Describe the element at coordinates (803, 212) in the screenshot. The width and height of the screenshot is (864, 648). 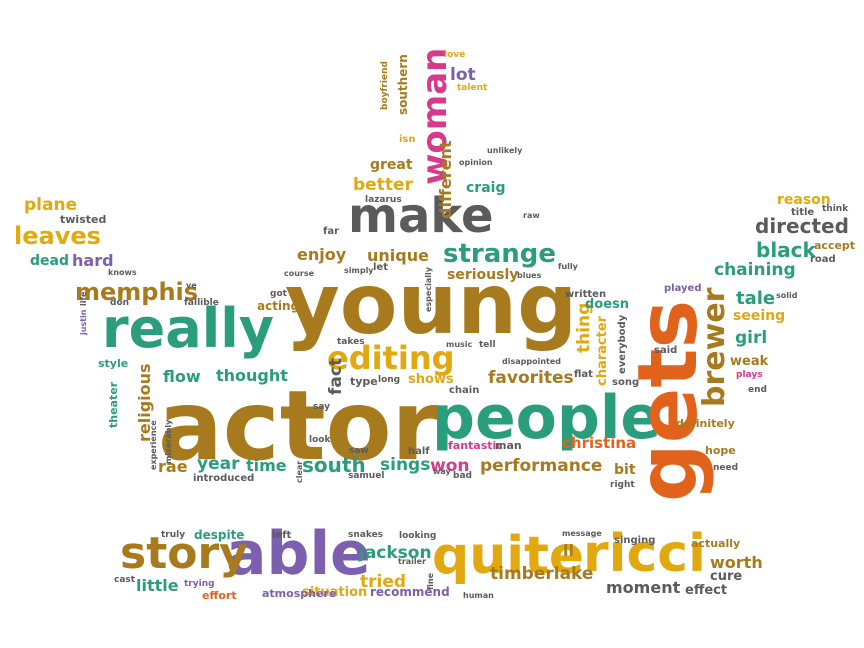
I see `word: title` at that location.